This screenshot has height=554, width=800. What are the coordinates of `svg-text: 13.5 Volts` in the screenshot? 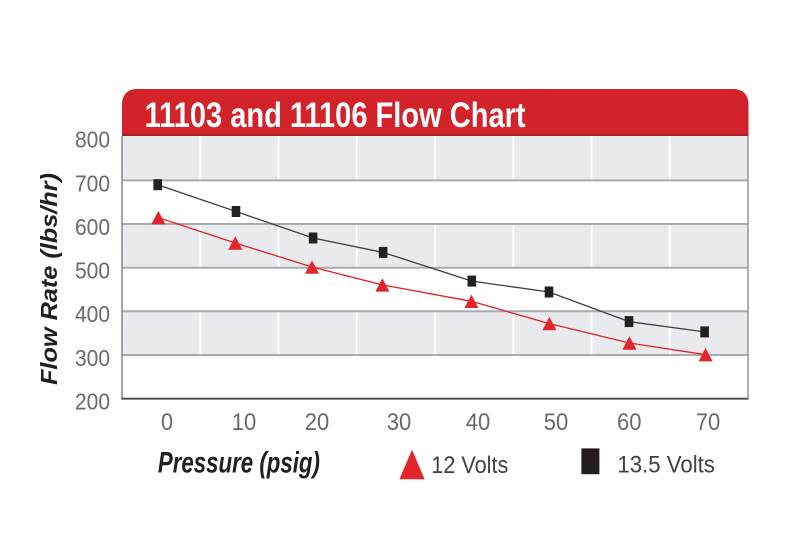 It's located at (666, 465).